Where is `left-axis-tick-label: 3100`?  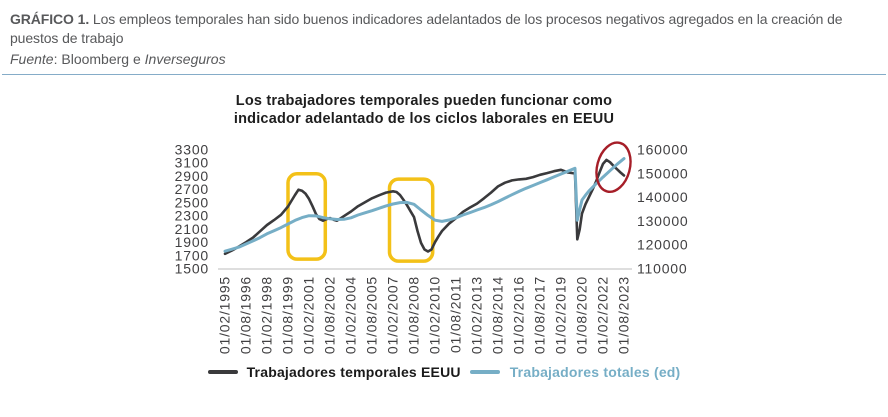
left-axis-tick-label: 3100 is located at coordinates (192, 163).